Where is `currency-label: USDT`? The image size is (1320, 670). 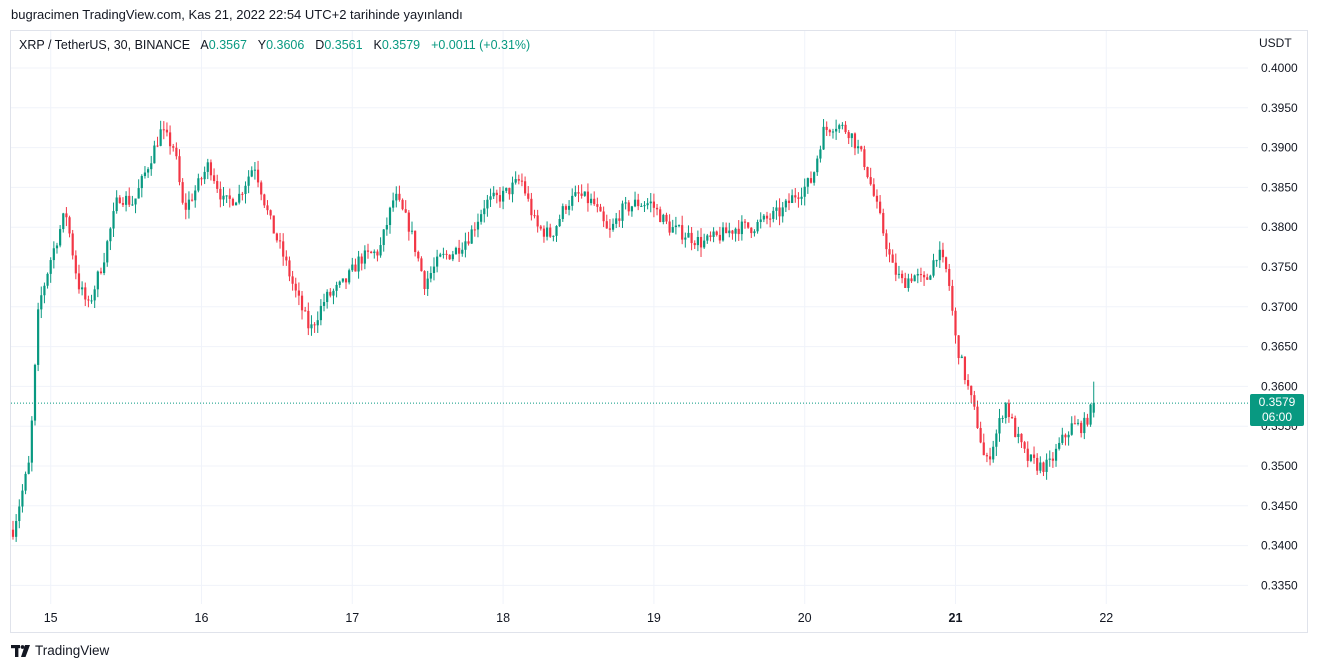
currency-label: USDT is located at coordinates (1275, 43).